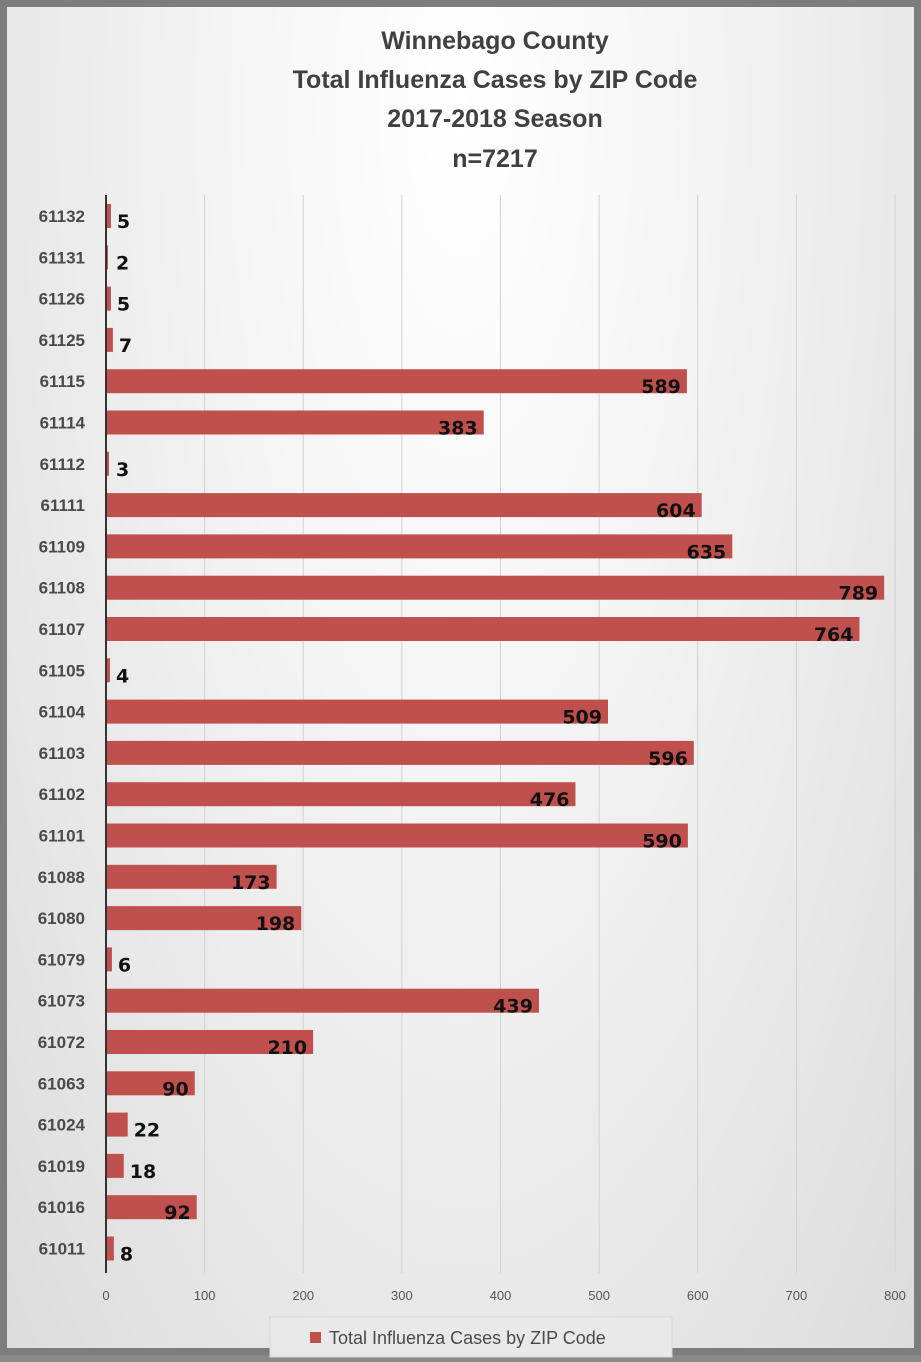 This screenshot has width=921, height=1362. I want to click on data-label: 18, so click(143, 1172).